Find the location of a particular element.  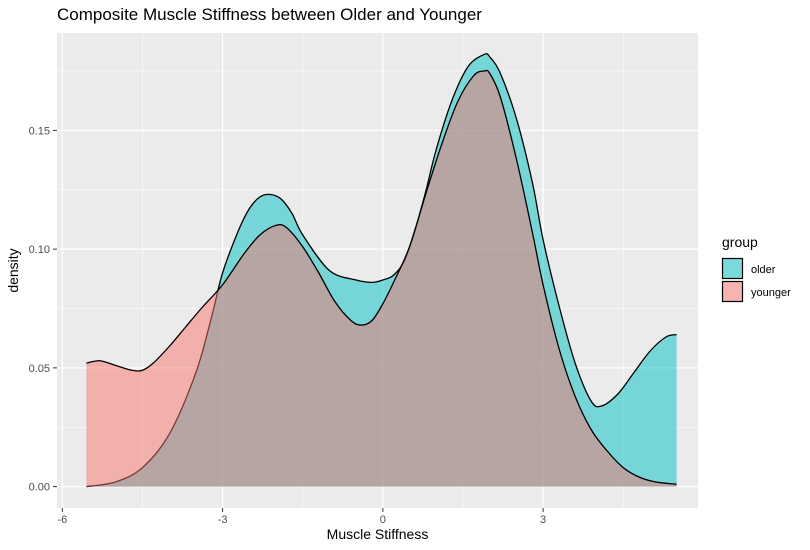

legend: group older younger is located at coordinates (756, 268).